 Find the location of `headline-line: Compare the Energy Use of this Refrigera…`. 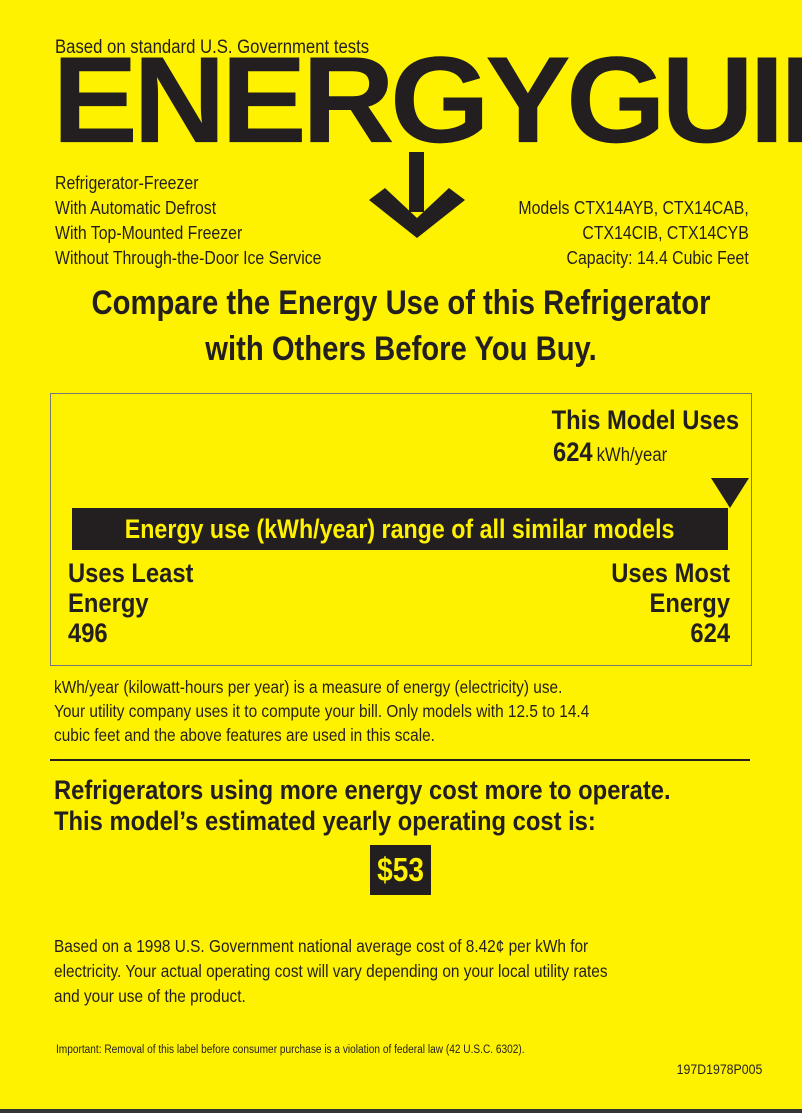

headline-line: Compare the Energy Use of this Refrigera… is located at coordinates (401, 303).